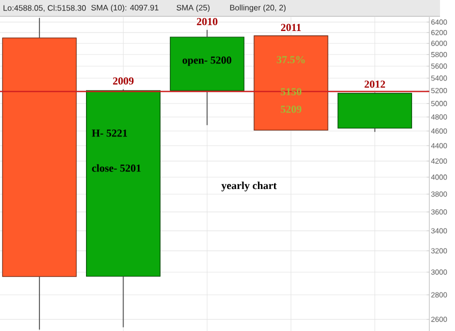 This screenshot has width=455, height=331. I want to click on annotation: yearly chart, so click(249, 187).